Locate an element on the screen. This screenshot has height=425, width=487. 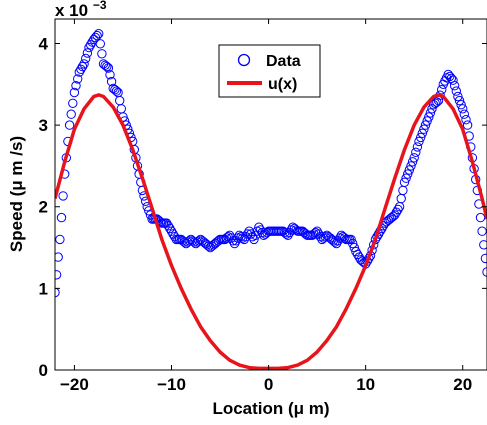
y-axis-scale-label: x 10 −3 is located at coordinates (81, 10).